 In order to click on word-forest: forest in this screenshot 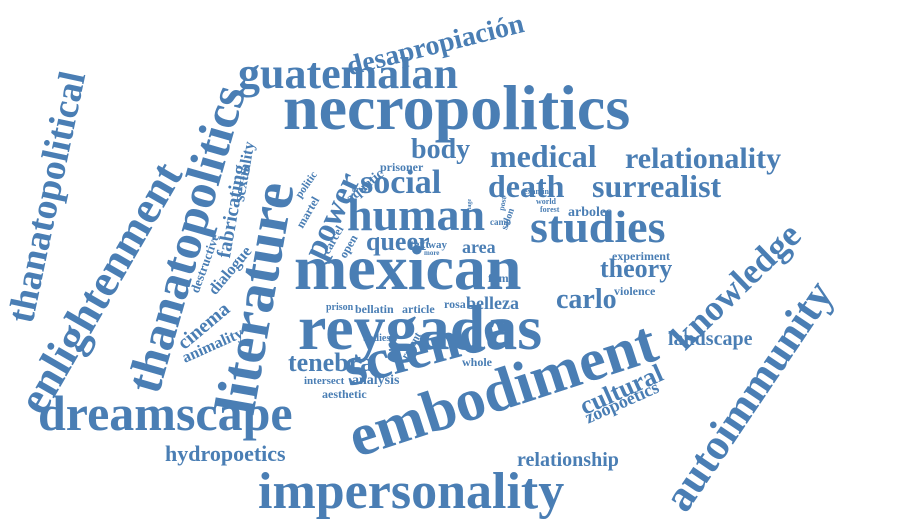, I will do `click(550, 209)`.